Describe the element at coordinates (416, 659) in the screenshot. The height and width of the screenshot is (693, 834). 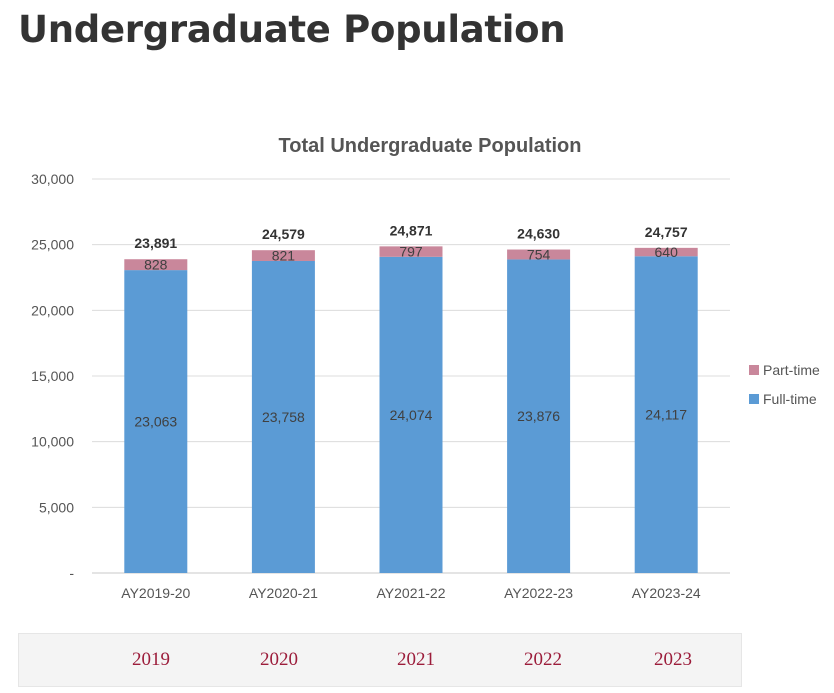
I see `year-tab-2021: 2021` at that location.